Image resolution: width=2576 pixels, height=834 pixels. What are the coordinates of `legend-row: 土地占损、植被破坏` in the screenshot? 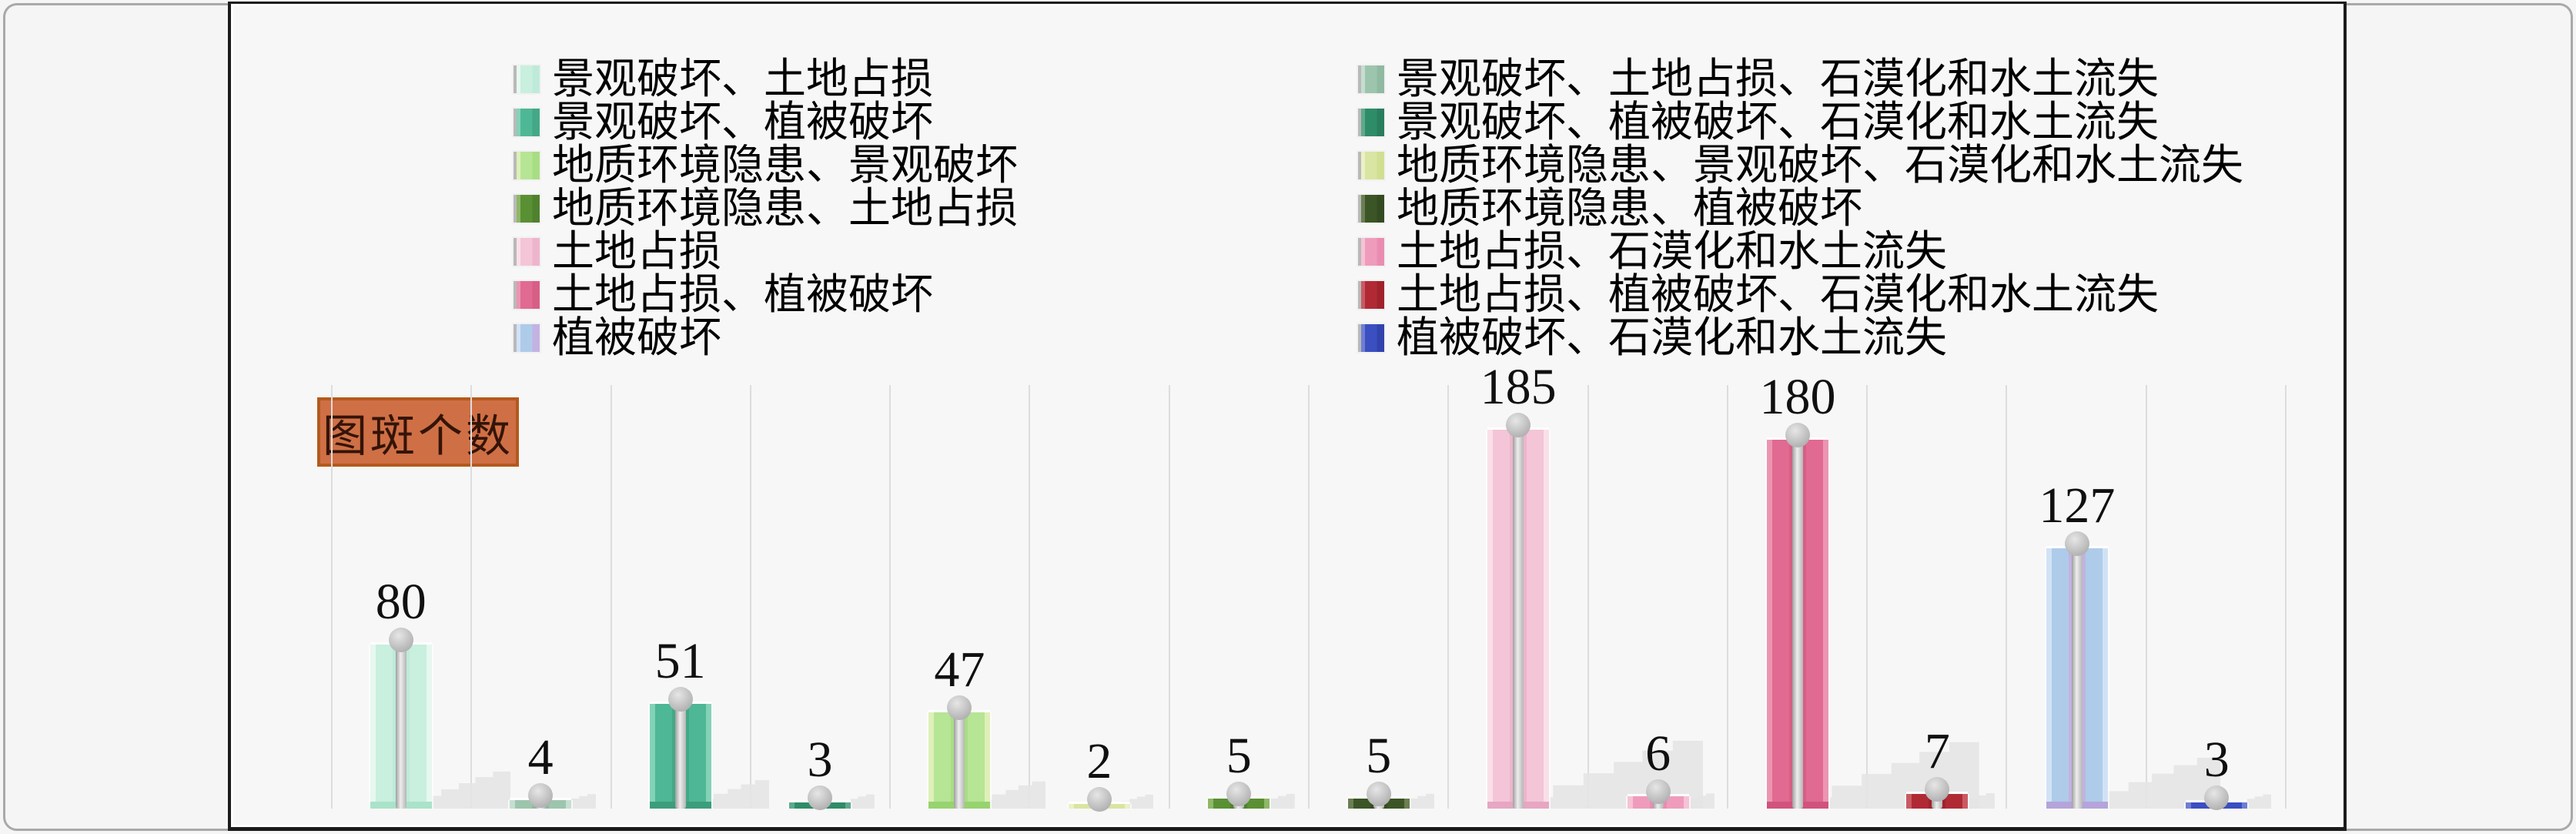 It's located at (765, 294).